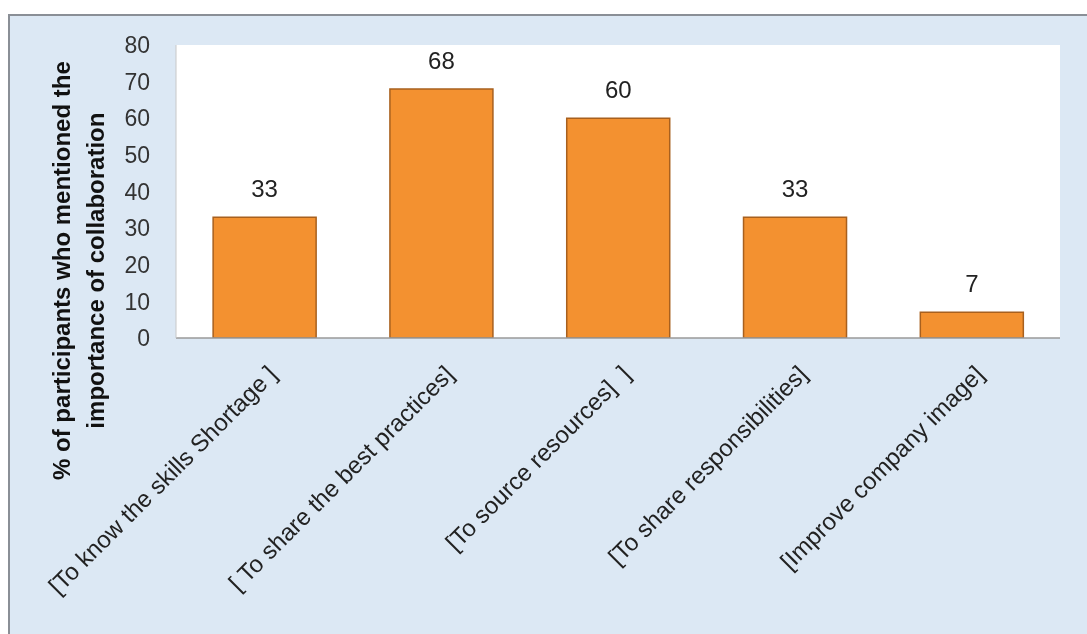  What do you see at coordinates (618, 90) in the screenshot?
I see `data-label: 60` at bounding box center [618, 90].